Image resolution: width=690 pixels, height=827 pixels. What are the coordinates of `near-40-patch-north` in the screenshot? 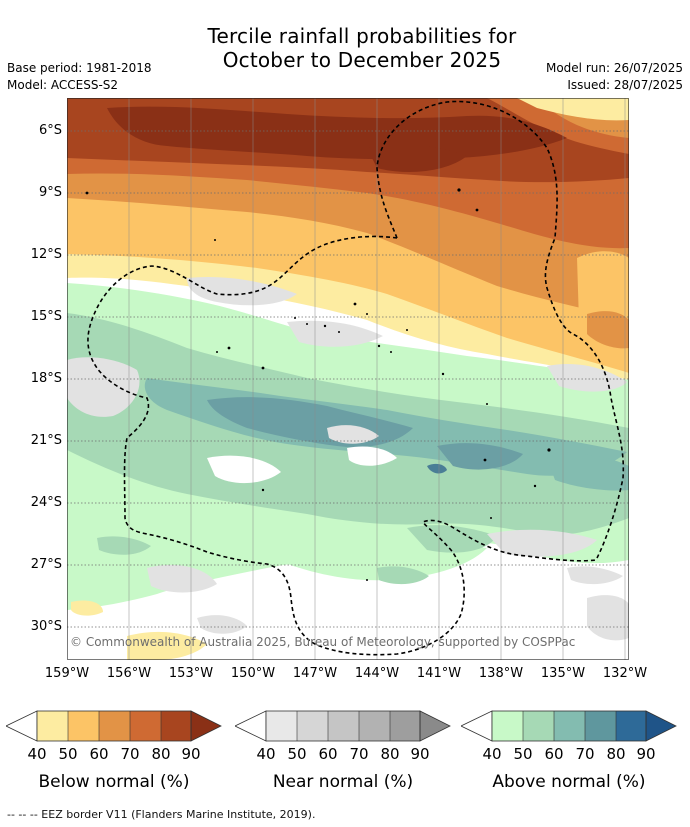 It's located at (242, 291).